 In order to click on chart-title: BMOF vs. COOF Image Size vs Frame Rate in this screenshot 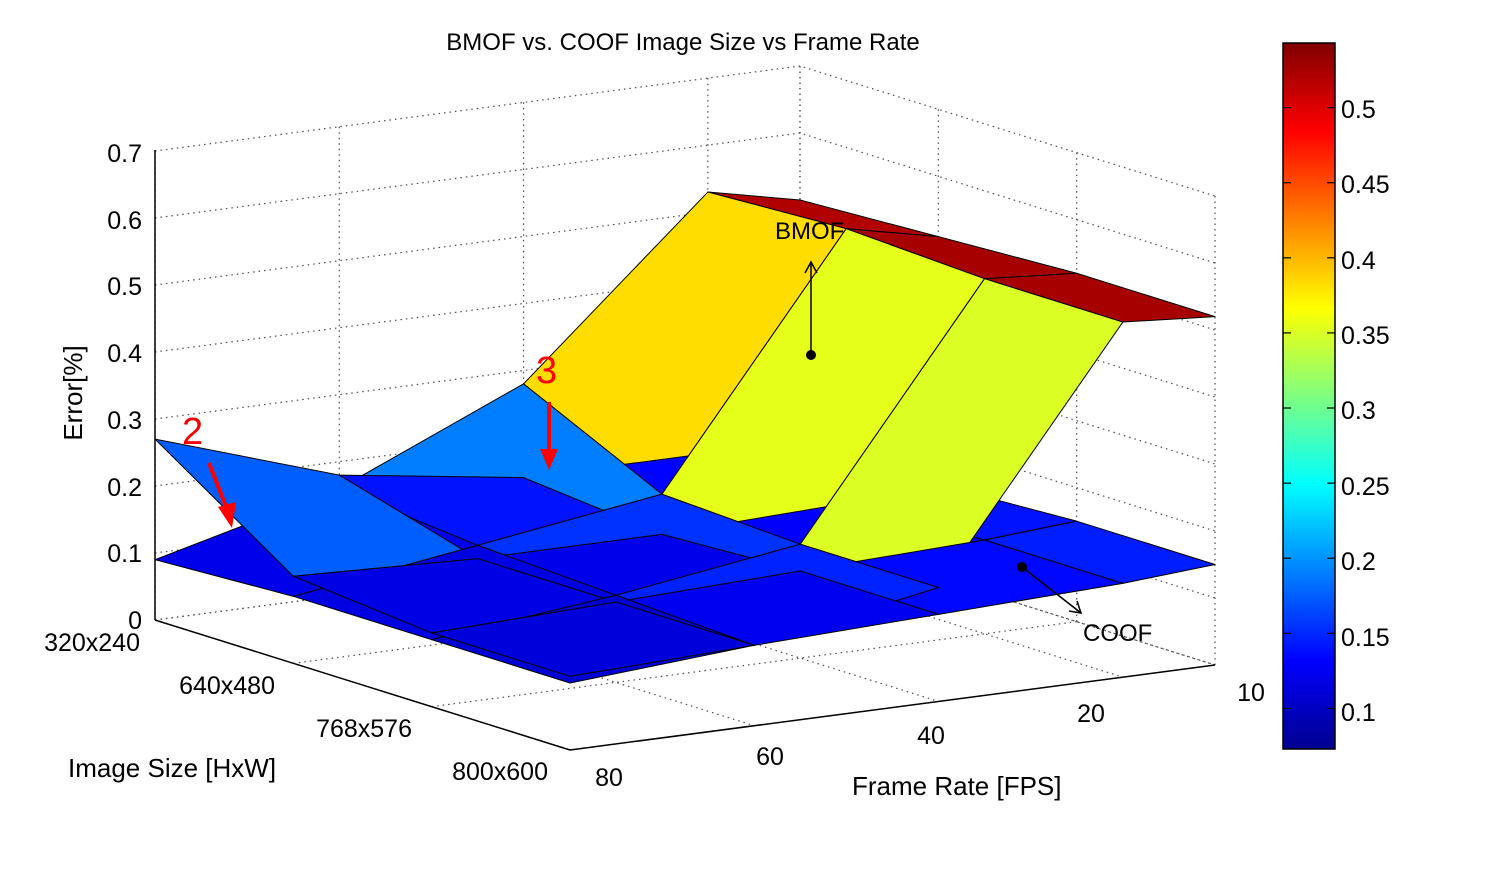, I will do `click(682, 42)`.